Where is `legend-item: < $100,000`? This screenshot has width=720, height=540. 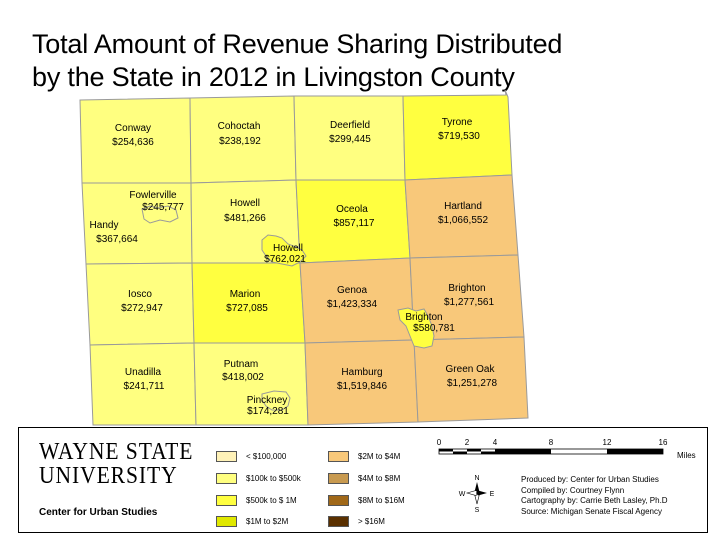
legend-item: < $100,000 is located at coordinates (251, 456).